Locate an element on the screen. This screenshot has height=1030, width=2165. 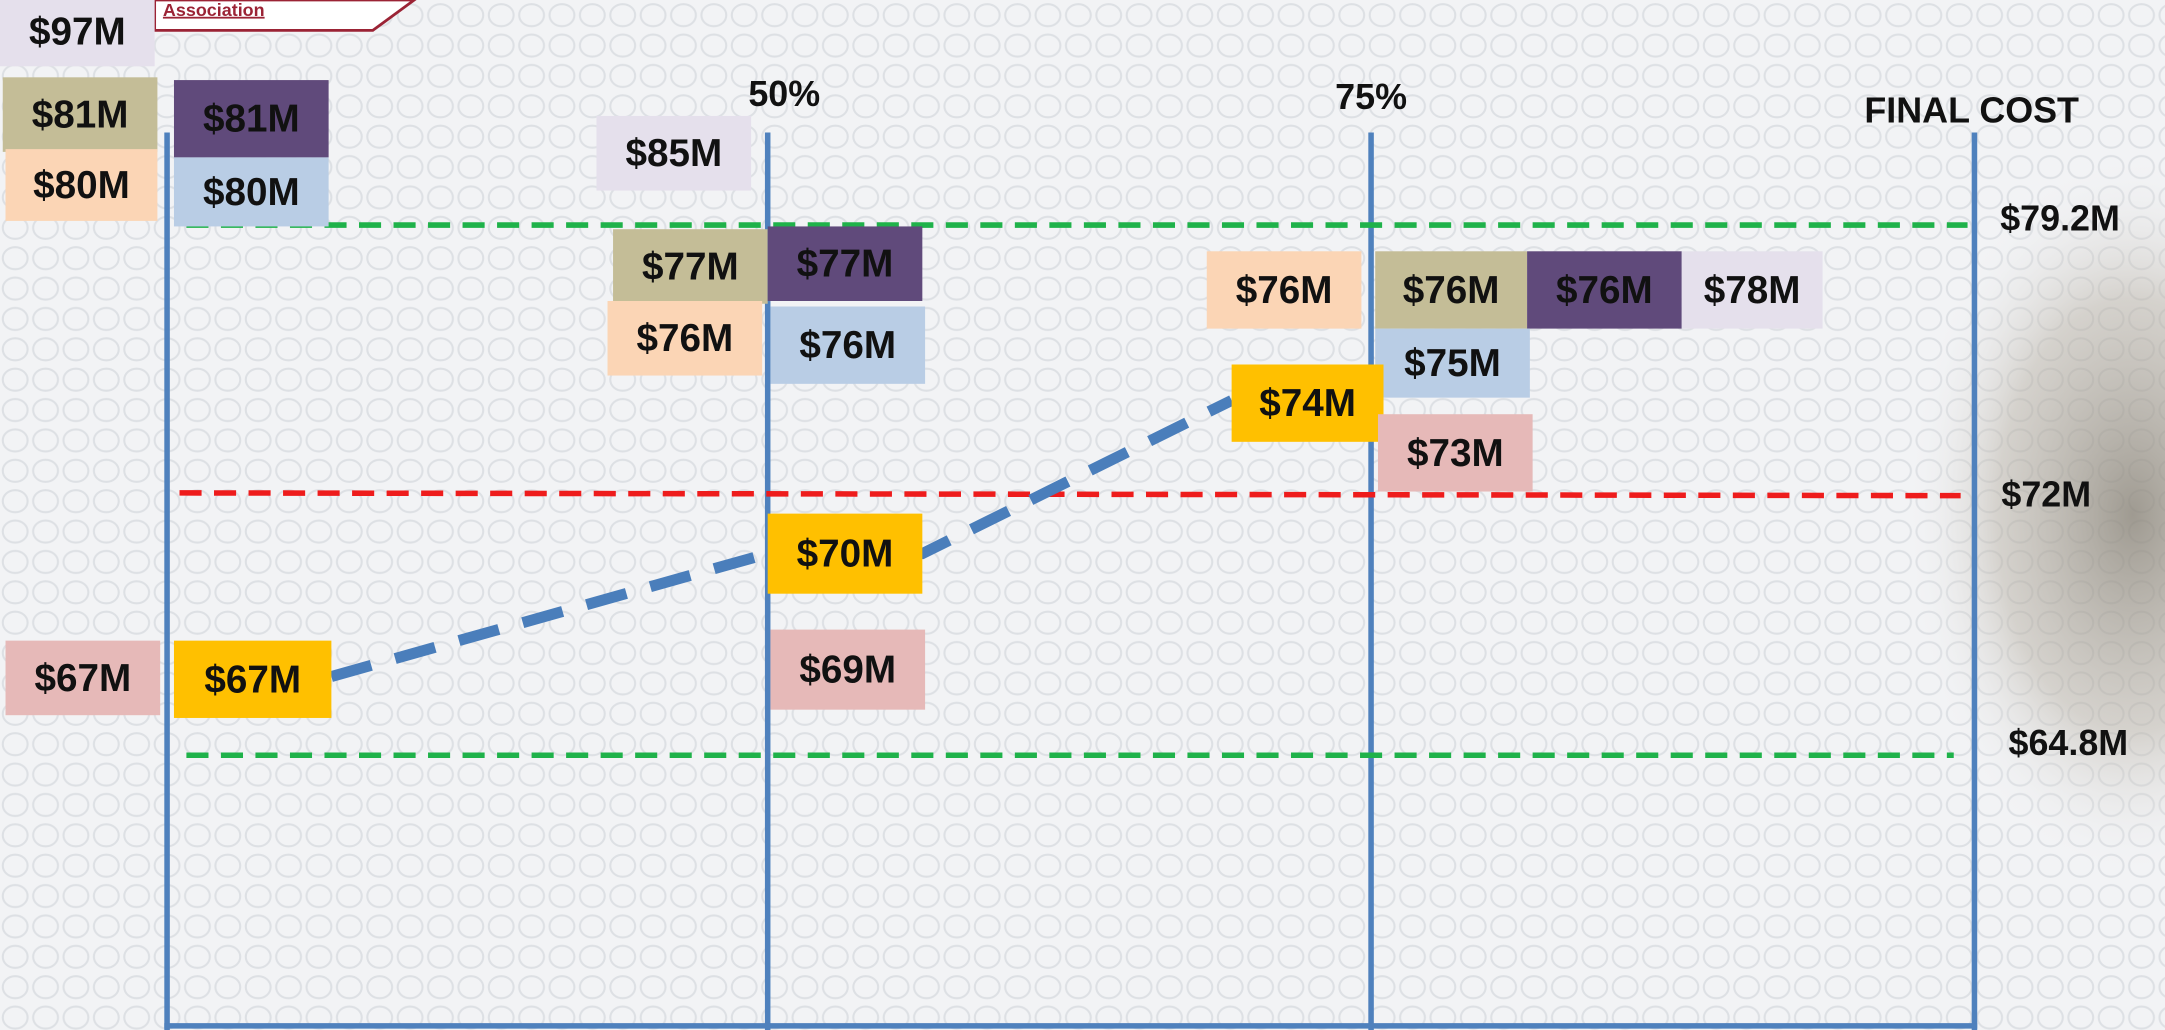
reference-label: $64.8M is located at coordinates (2069, 743).